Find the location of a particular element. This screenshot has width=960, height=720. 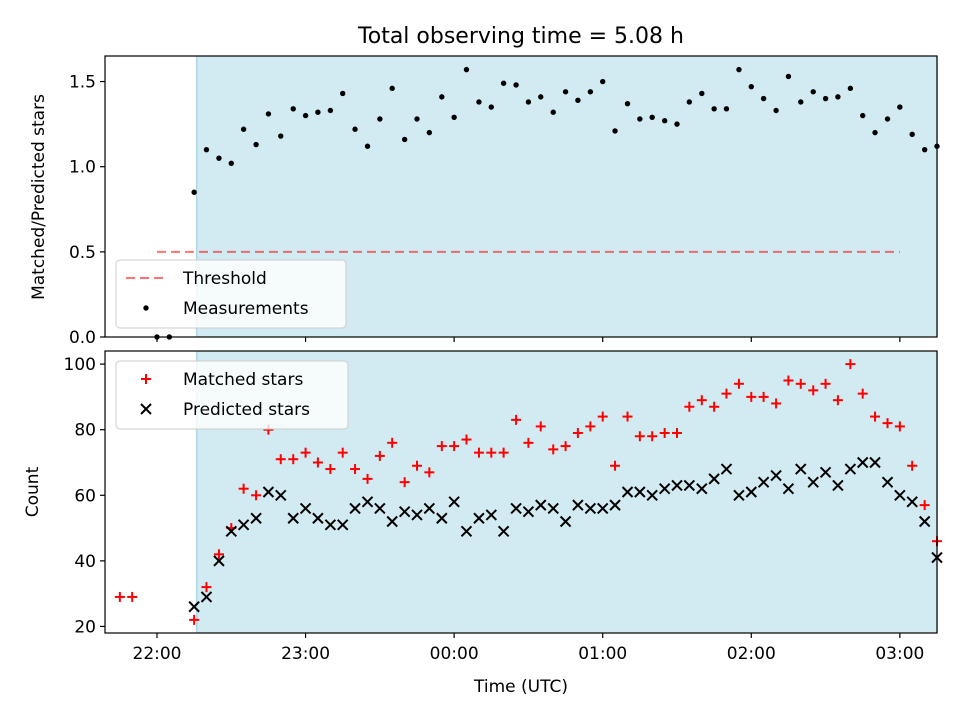

y-axis-label: Matched/Predicted stars is located at coordinates (39, 197).